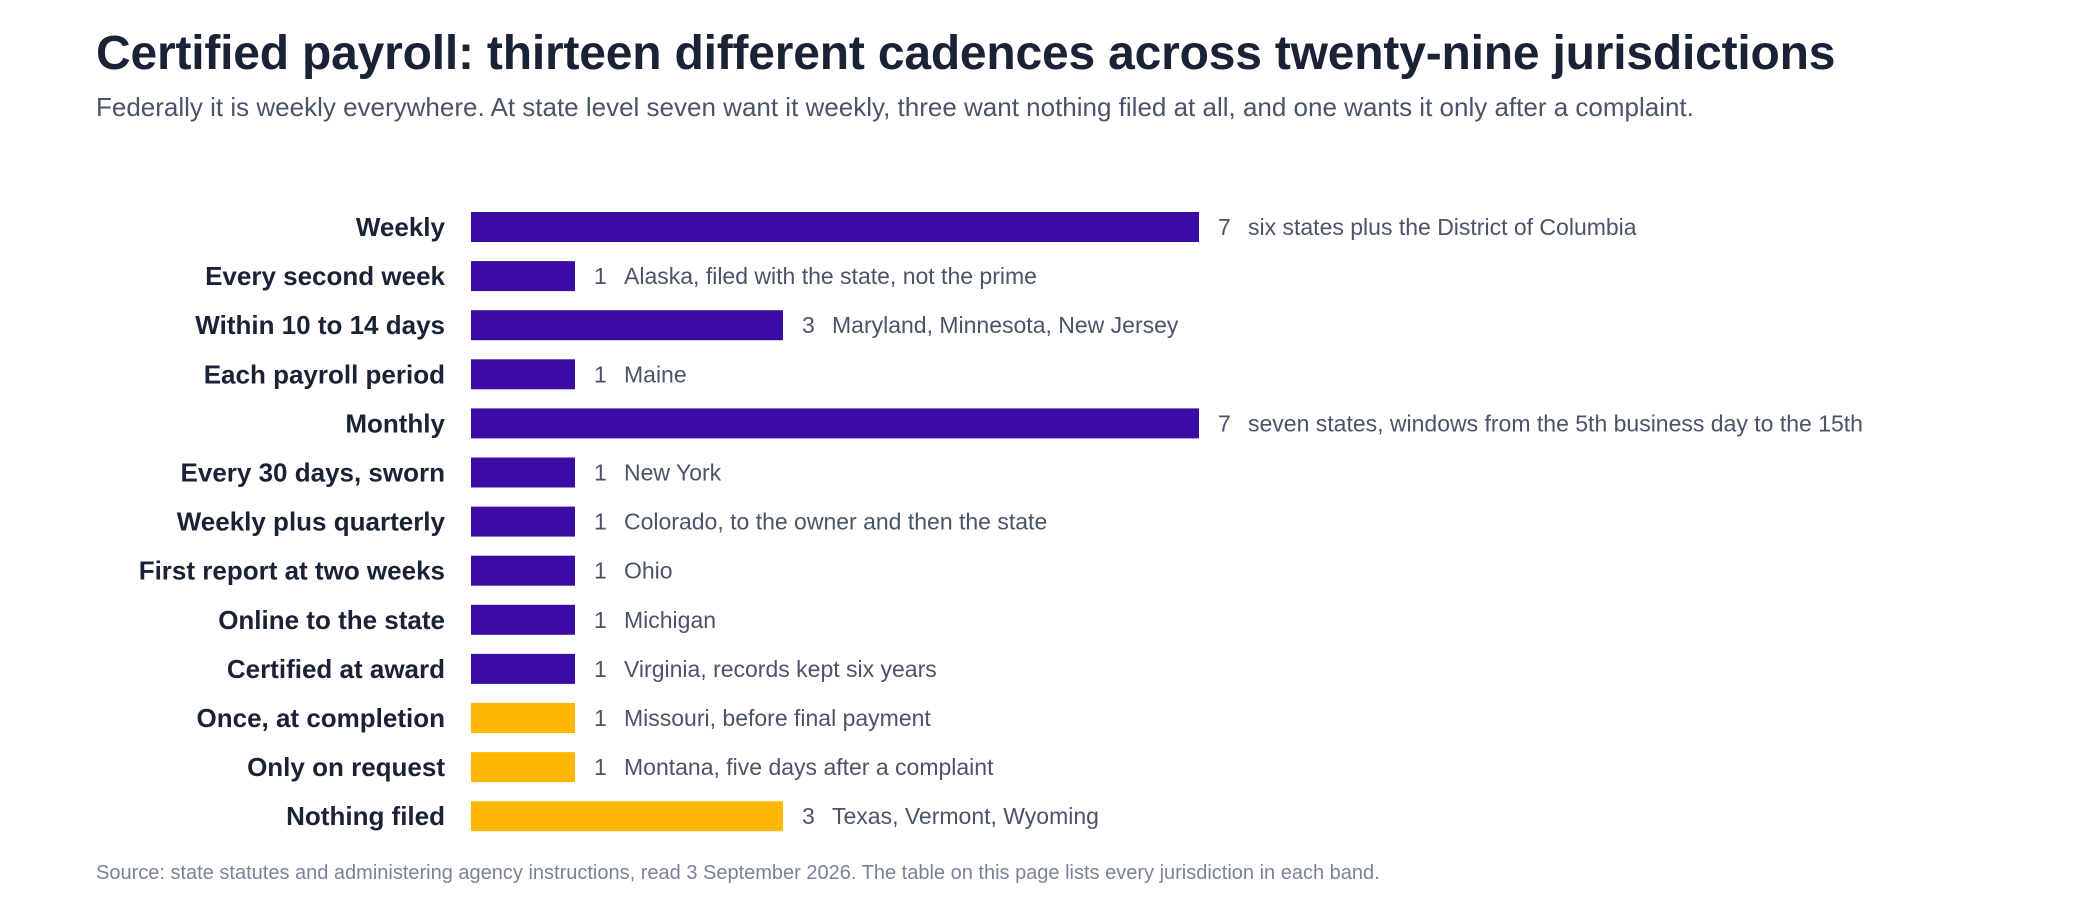  Describe the element at coordinates (1005, 325) in the screenshot. I see `annotation-label: Maryland, Minnesota, New Jersey` at that location.